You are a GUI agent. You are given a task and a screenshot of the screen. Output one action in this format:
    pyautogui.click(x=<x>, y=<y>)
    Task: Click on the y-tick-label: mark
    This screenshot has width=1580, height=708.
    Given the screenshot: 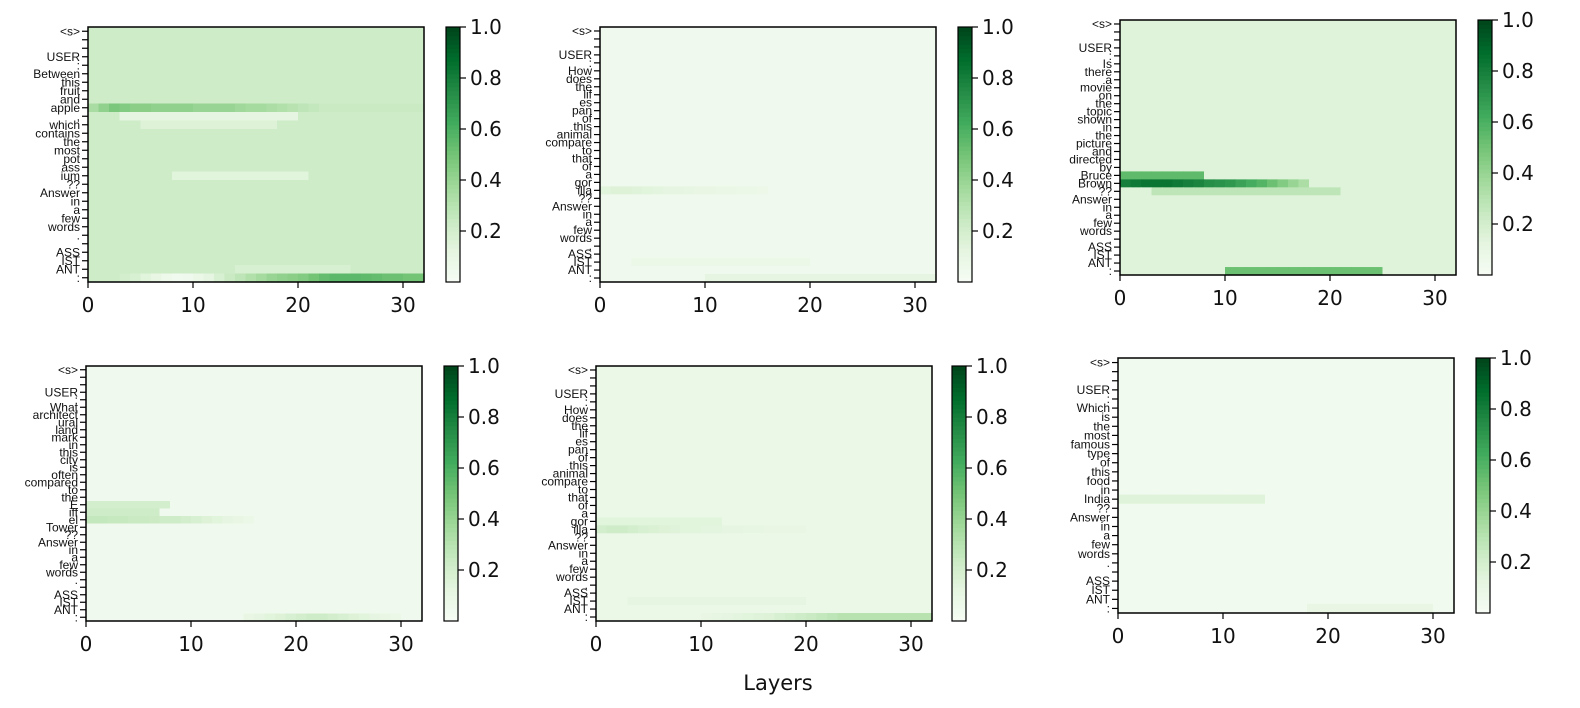 What is the action you would take?
    pyautogui.click(x=65, y=437)
    